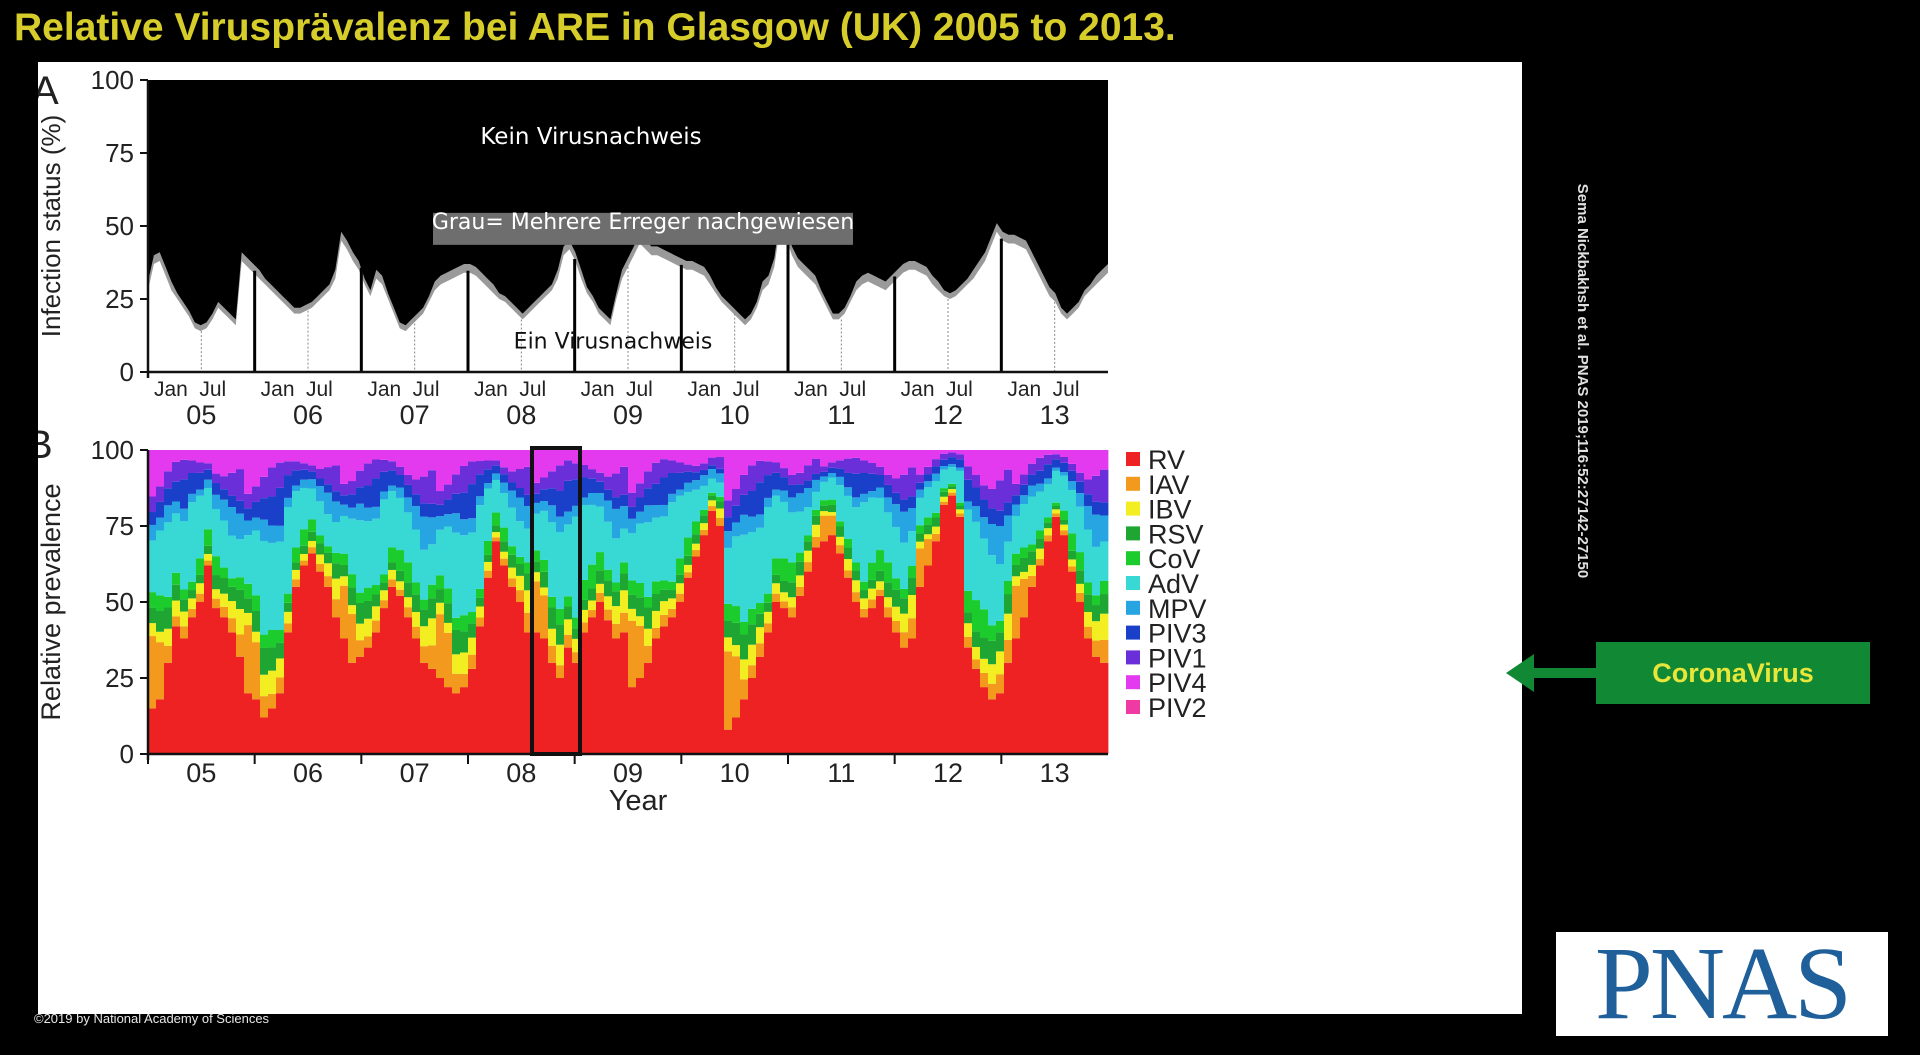  I want to click on x-tick-year: 13, so click(1055, 415).